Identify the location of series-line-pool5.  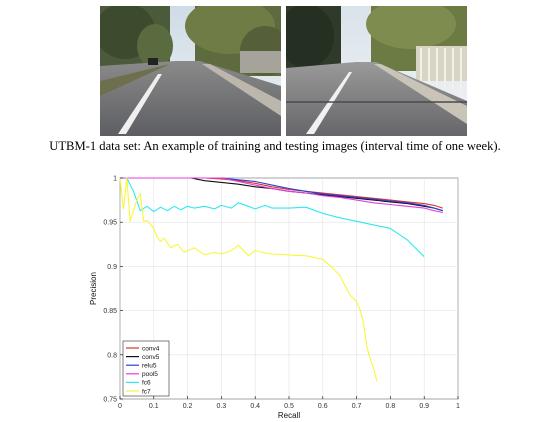
(281, 195).